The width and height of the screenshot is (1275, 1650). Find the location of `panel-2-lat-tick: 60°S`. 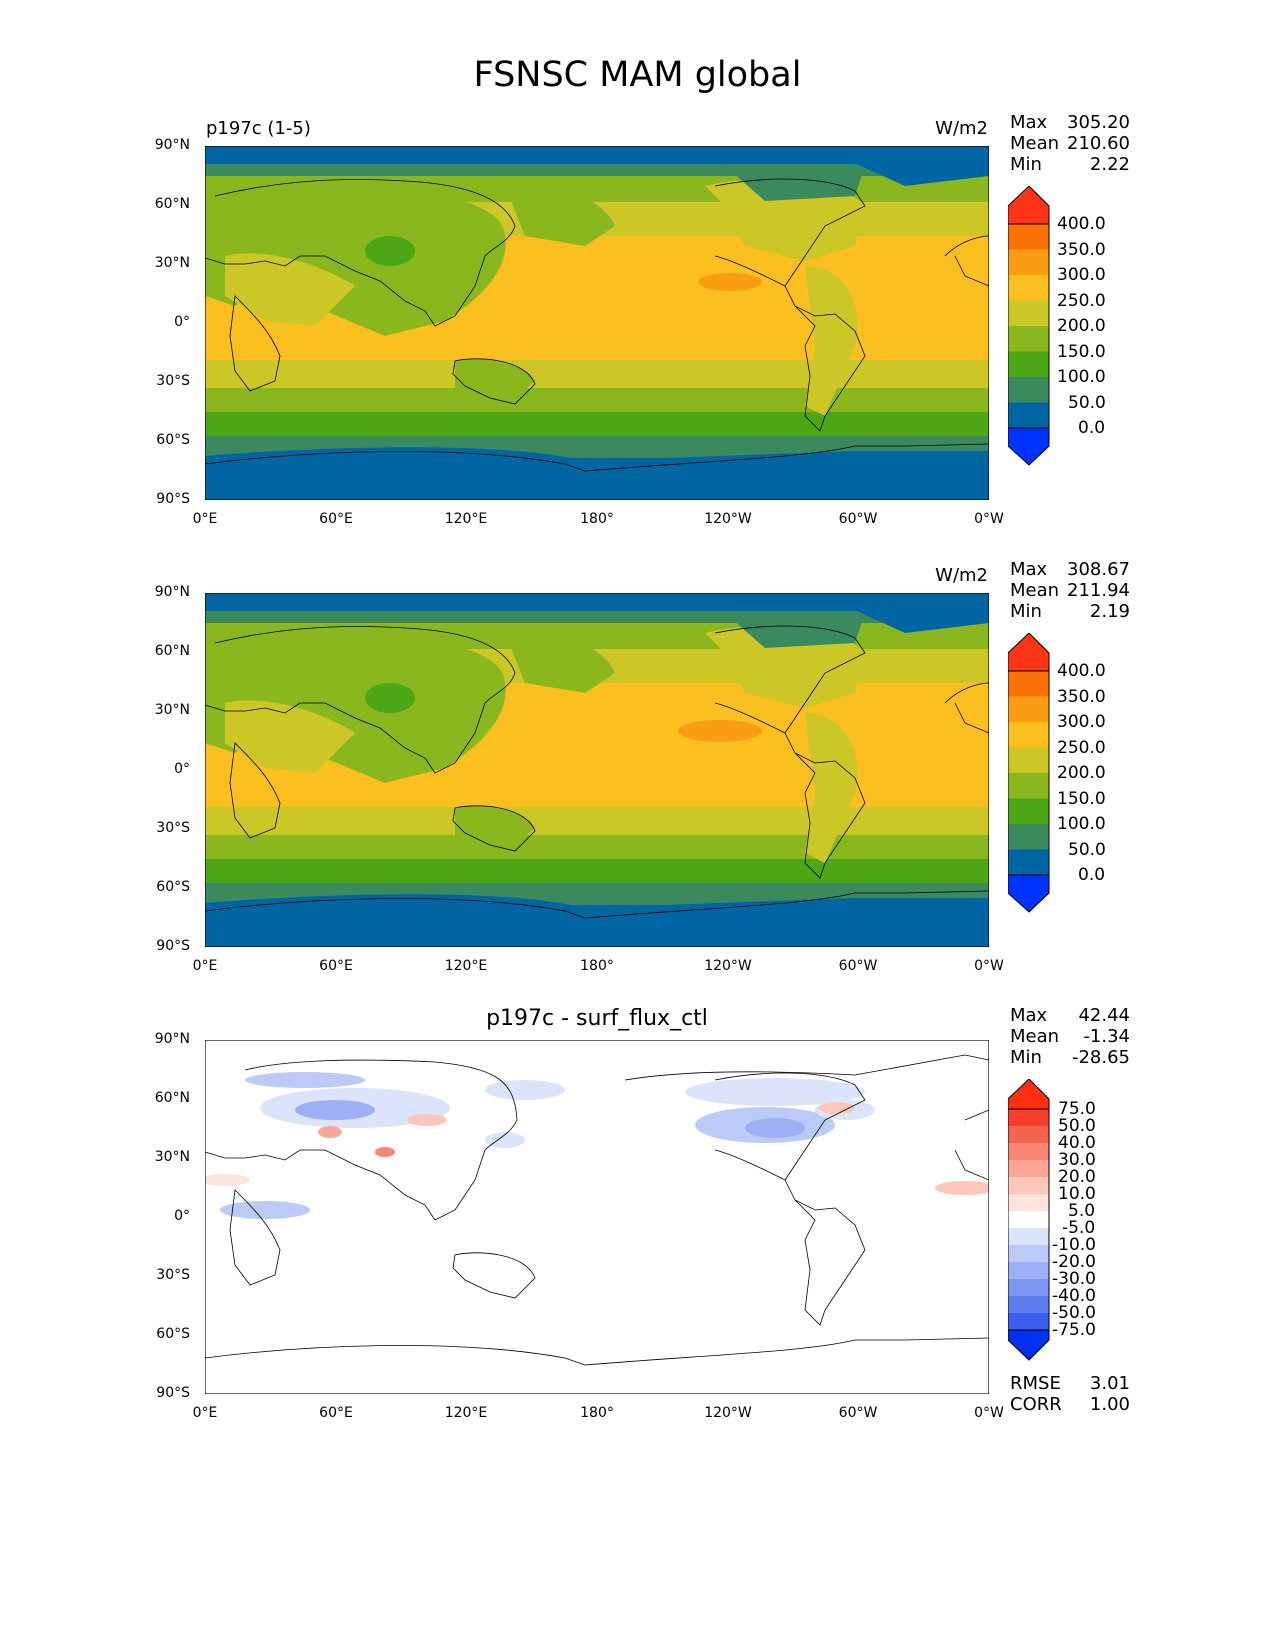

panel-2-lat-tick: 60°S is located at coordinates (173, 887).